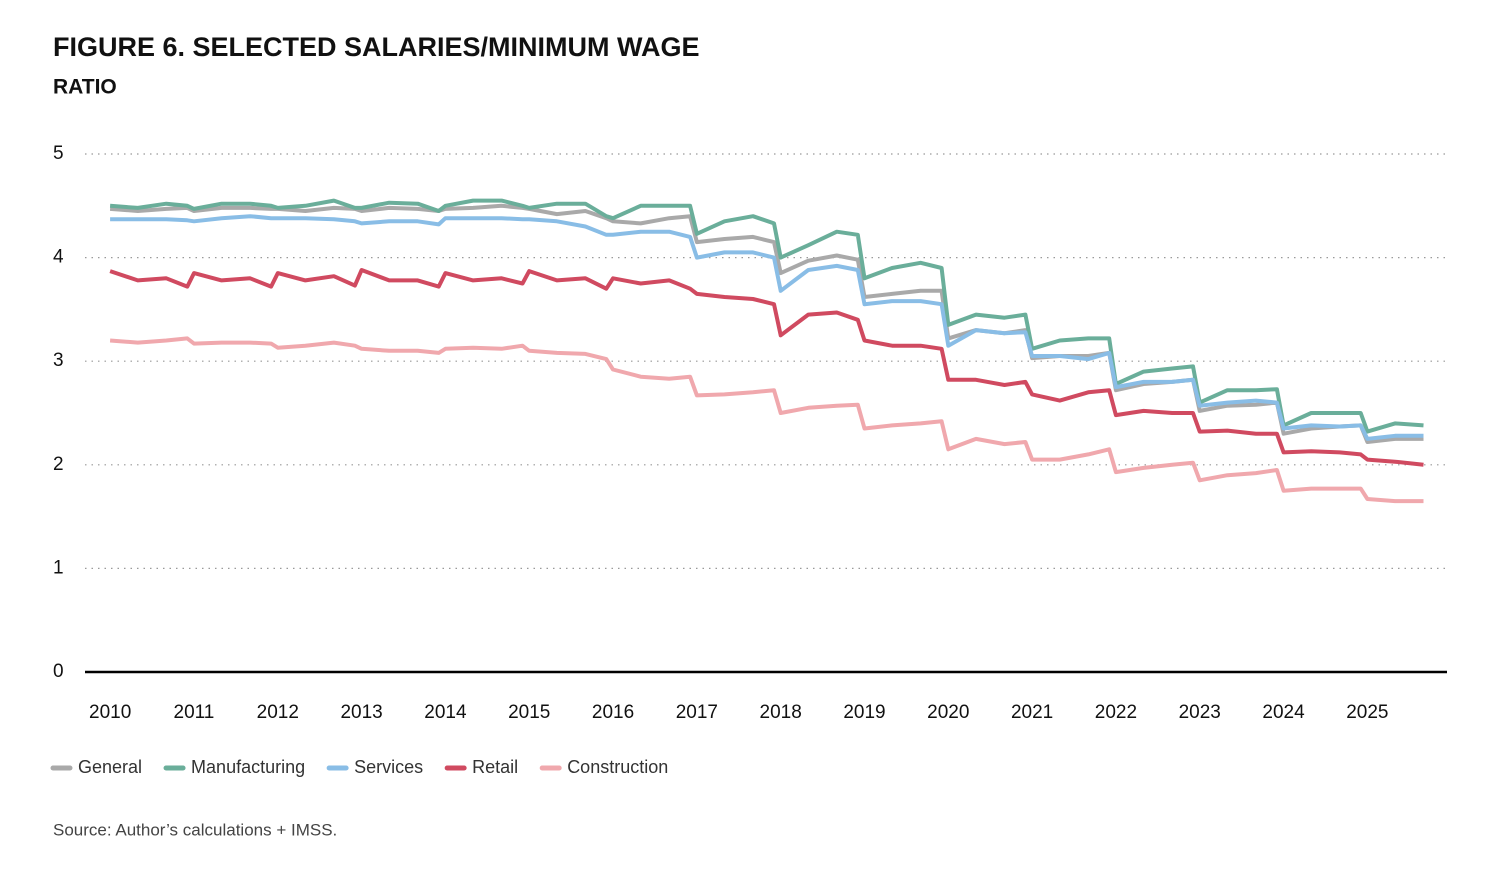 The image size is (1500, 875). What do you see at coordinates (58, 464) in the screenshot?
I see `y-tick-label: 2` at bounding box center [58, 464].